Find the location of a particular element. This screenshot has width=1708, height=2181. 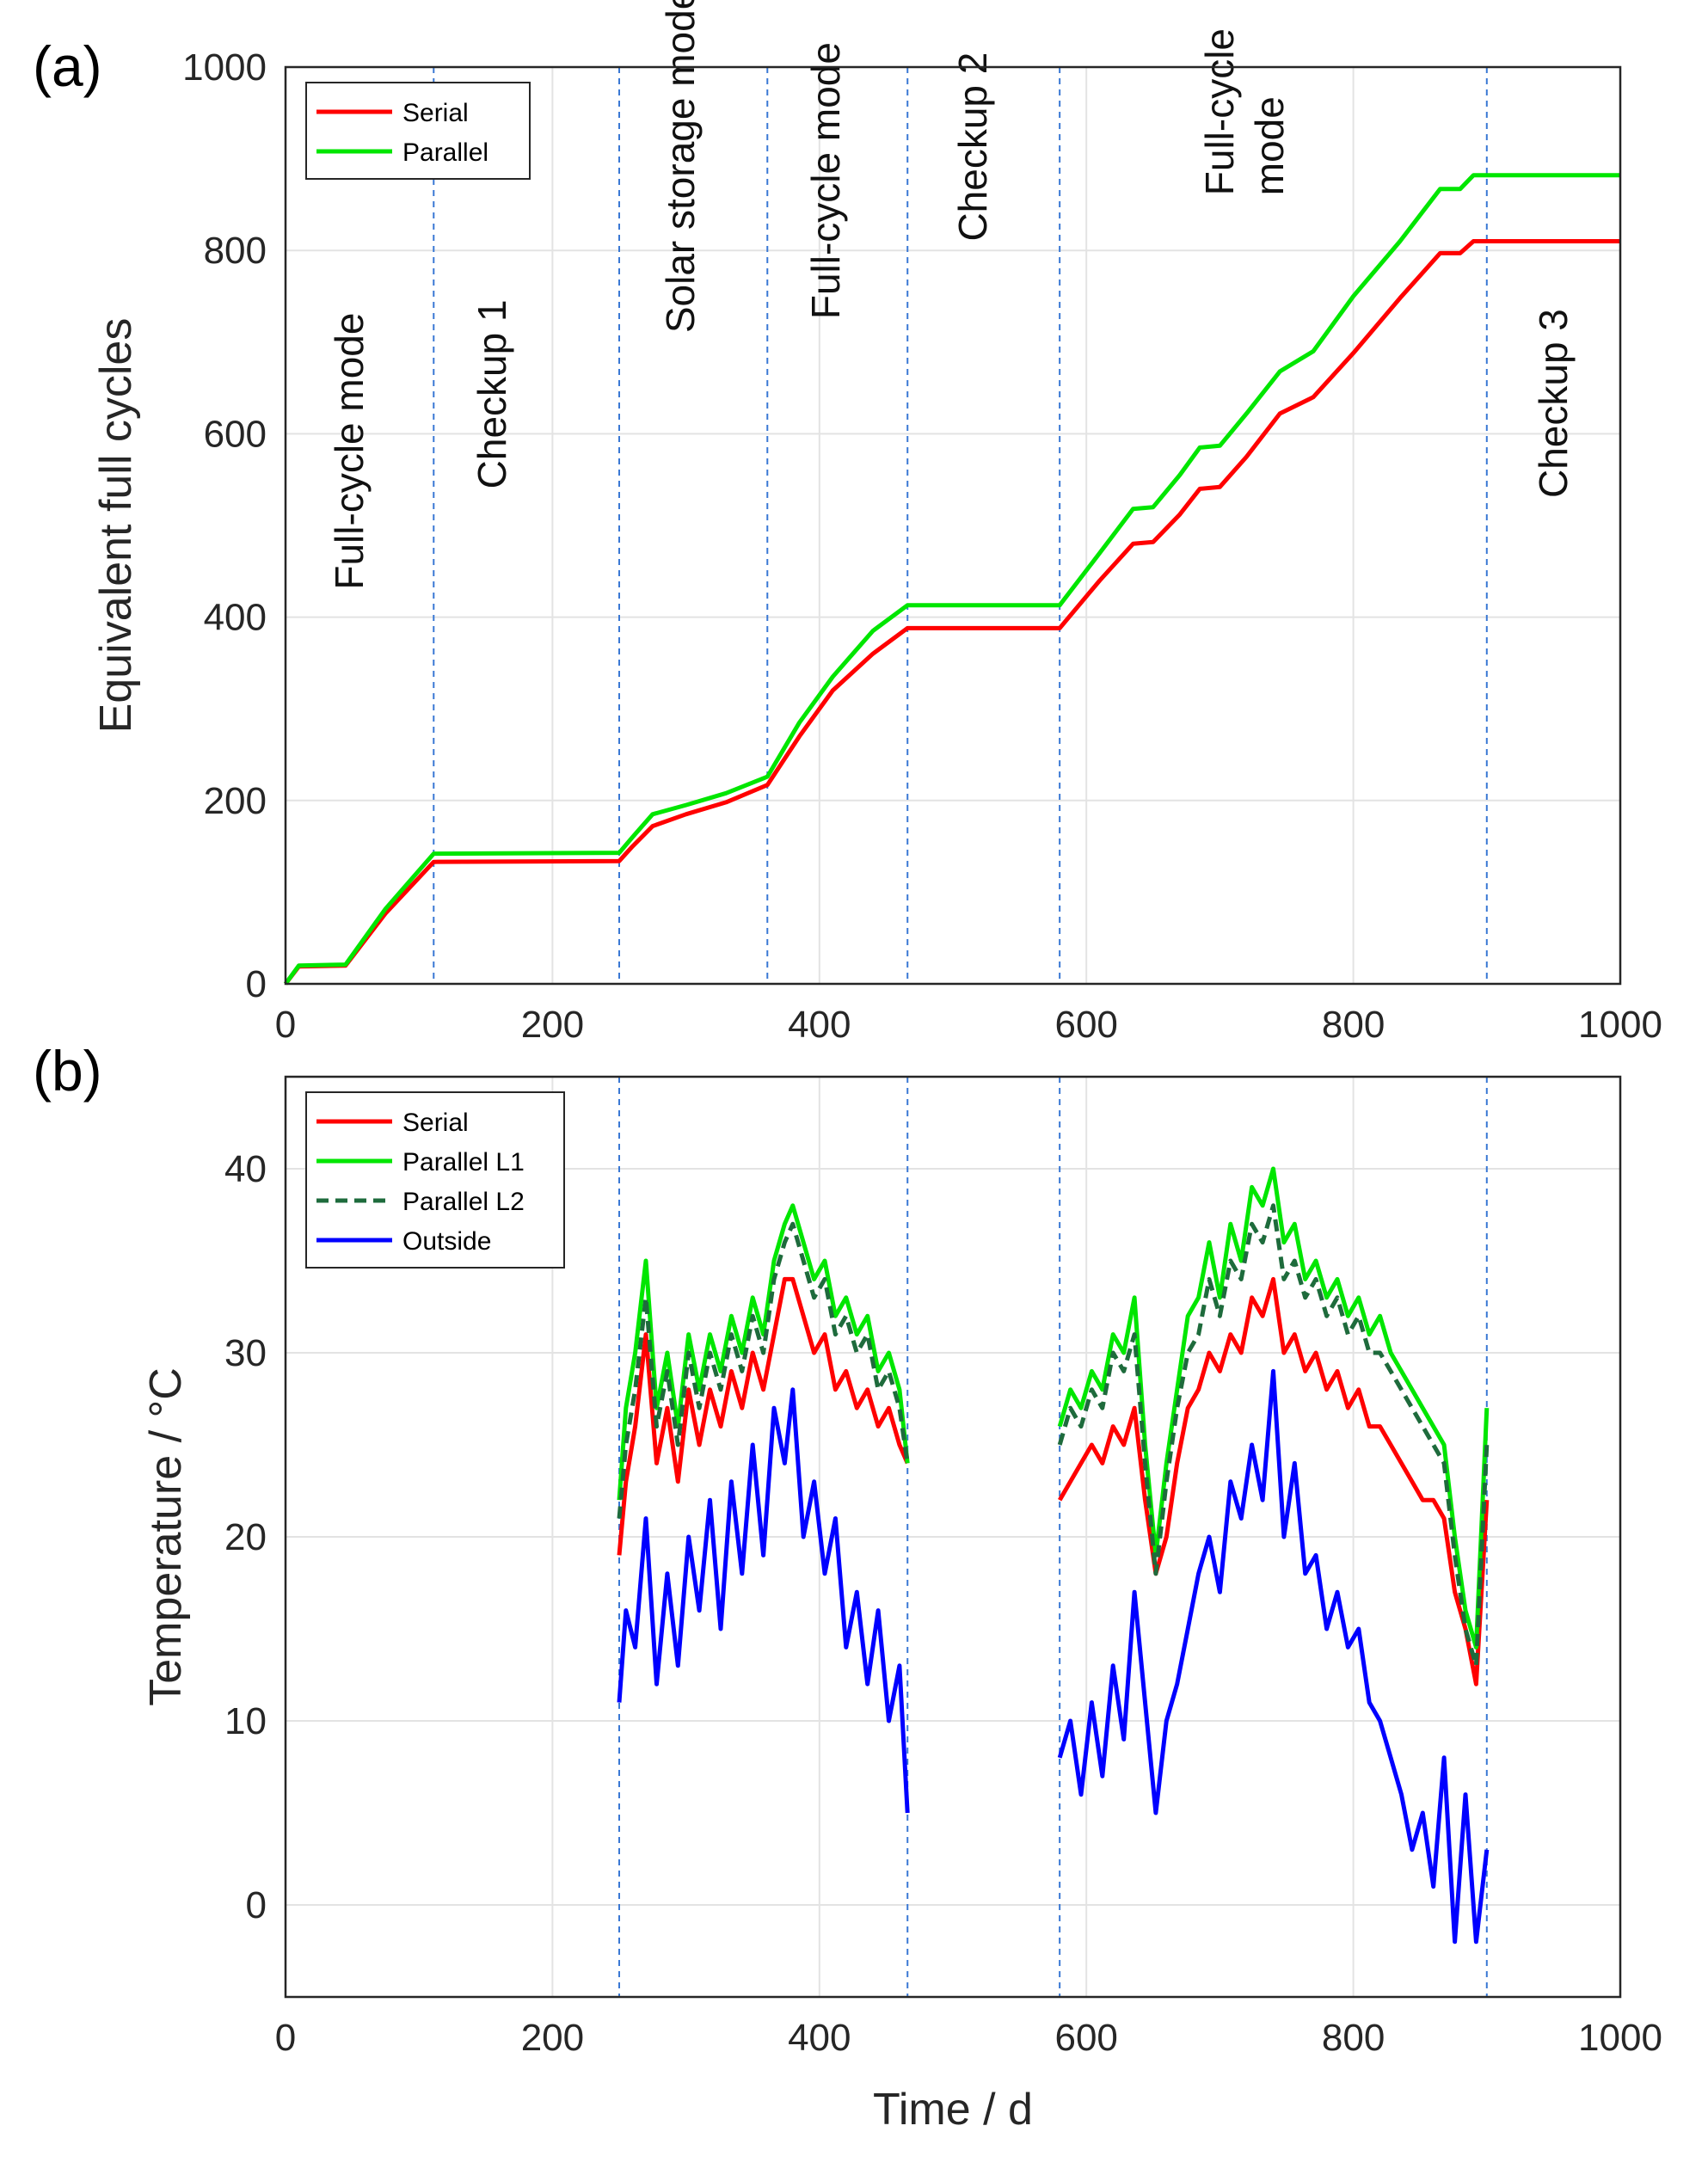

y-tick-label: 20 is located at coordinates (246, 1537).